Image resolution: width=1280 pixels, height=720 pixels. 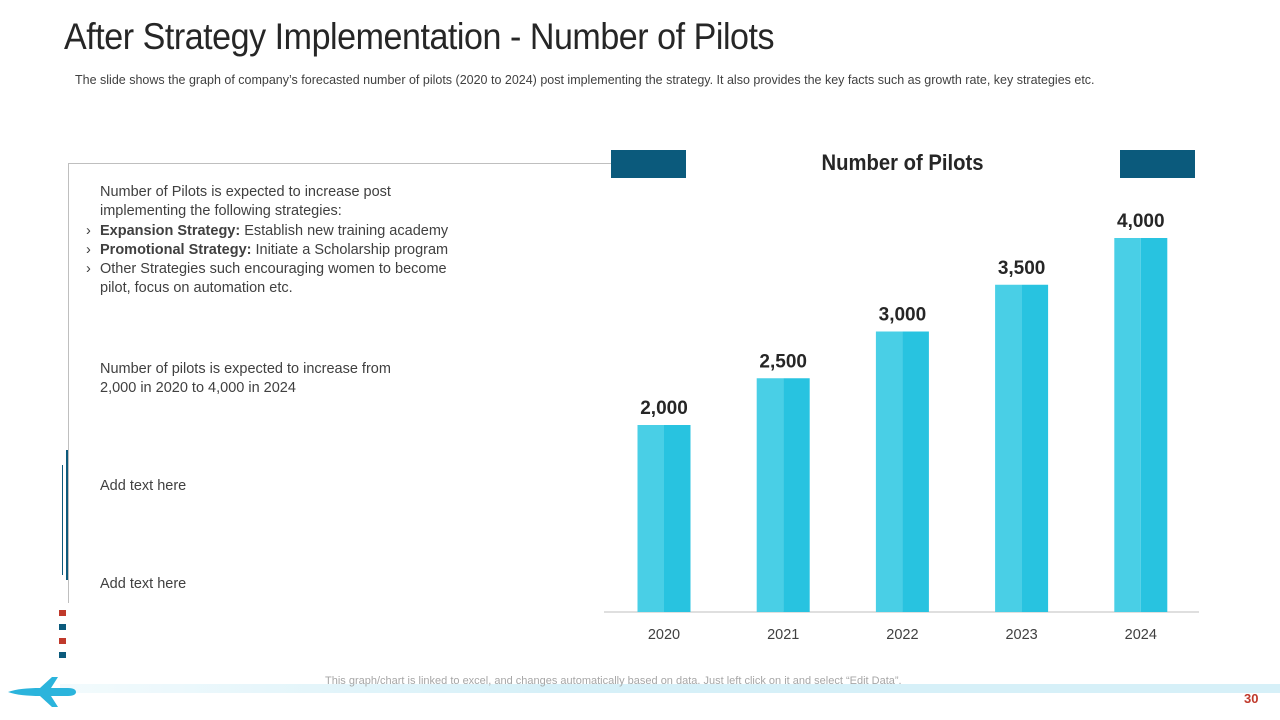 I want to click on bar-2023, so click(x=1022, y=448).